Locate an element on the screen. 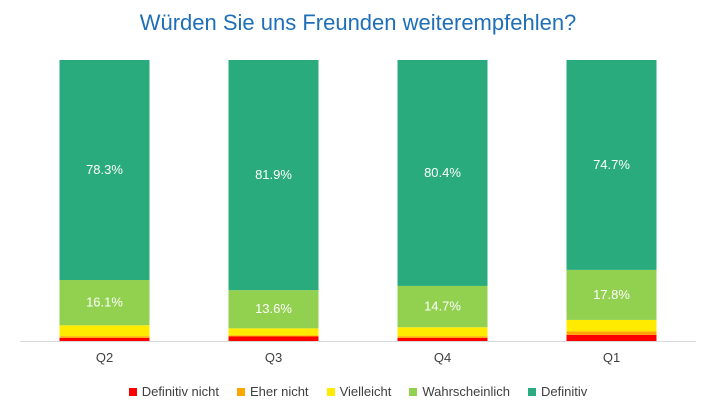 The image size is (716, 416). bar-segment-vielleicht-q4 is located at coordinates (442, 332).